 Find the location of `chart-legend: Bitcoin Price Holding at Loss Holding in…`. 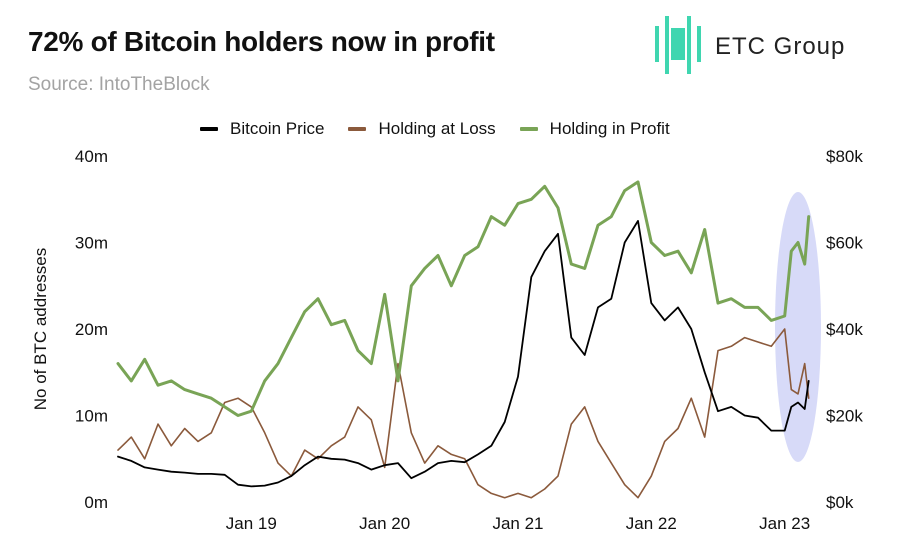

chart-legend: Bitcoin Price Holding at Loss Holding in… is located at coordinates (435, 129).